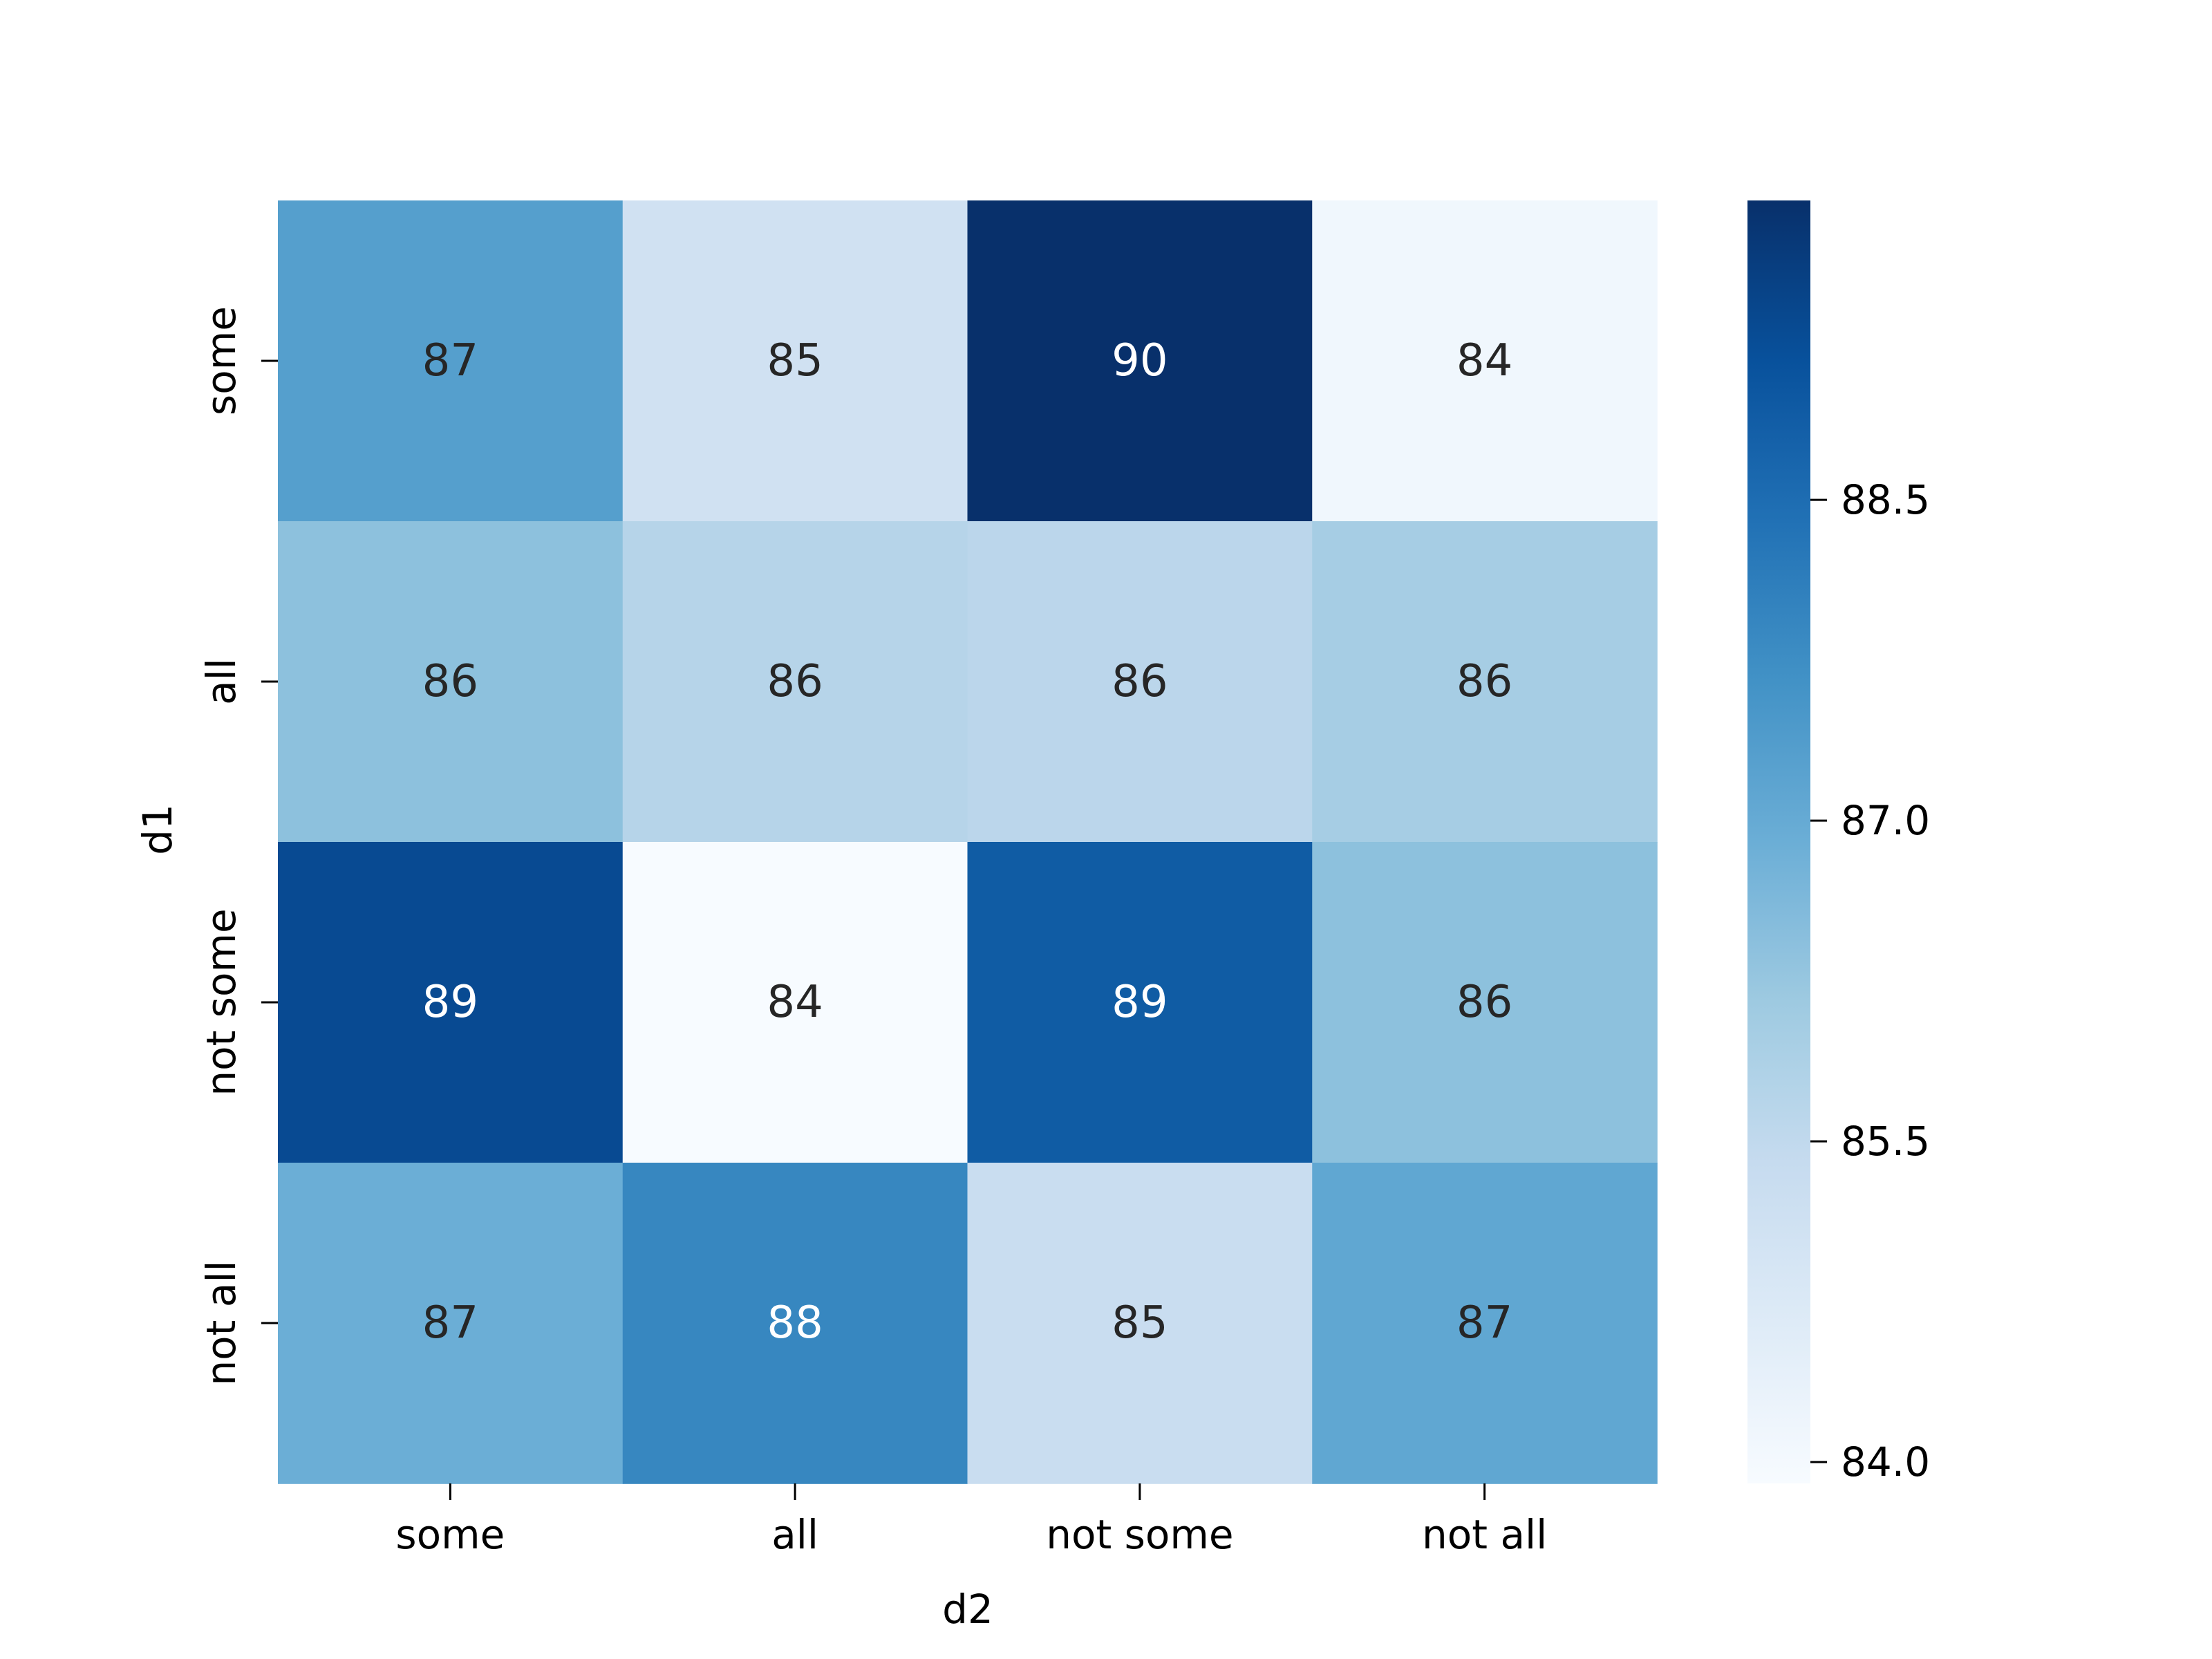 This screenshot has width=2212, height=1659. I want to click on x-axis-ticks: some all not some not all, so click(971, 1521).